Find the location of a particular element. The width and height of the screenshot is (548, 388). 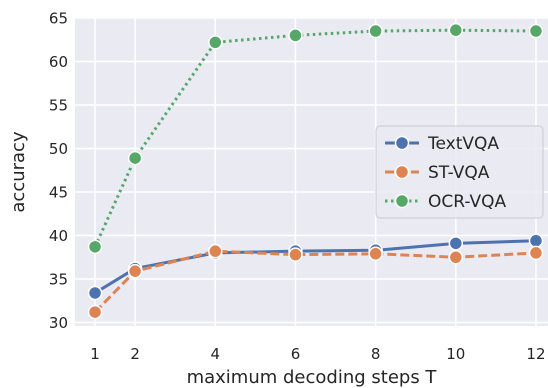

legend: TextVQA ST-VQA OCR-VQA is located at coordinates (459, 172).